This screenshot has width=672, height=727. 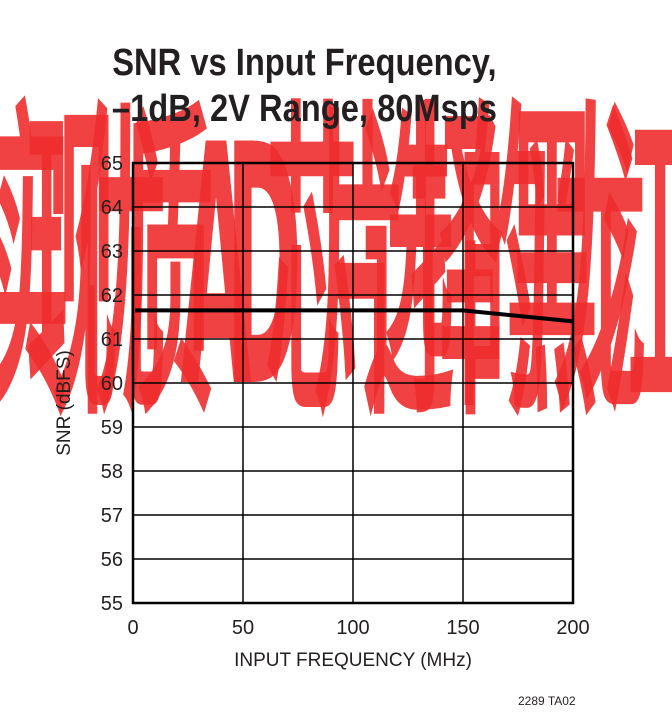 I want to click on y-tick-label-60: 60, so click(x=112, y=384).